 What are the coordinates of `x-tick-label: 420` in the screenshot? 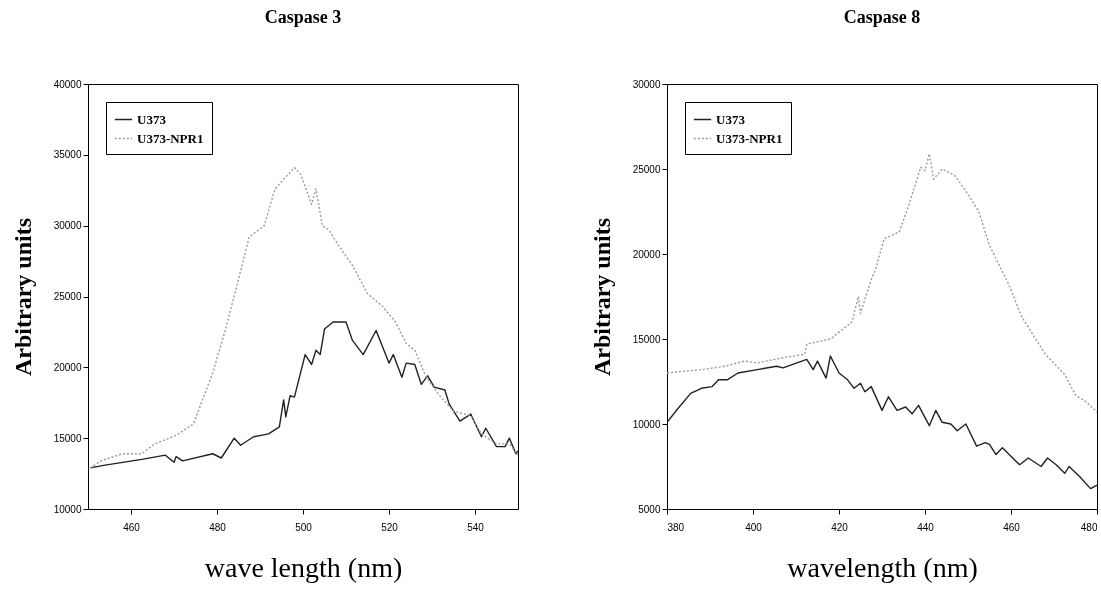 It's located at (840, 527).